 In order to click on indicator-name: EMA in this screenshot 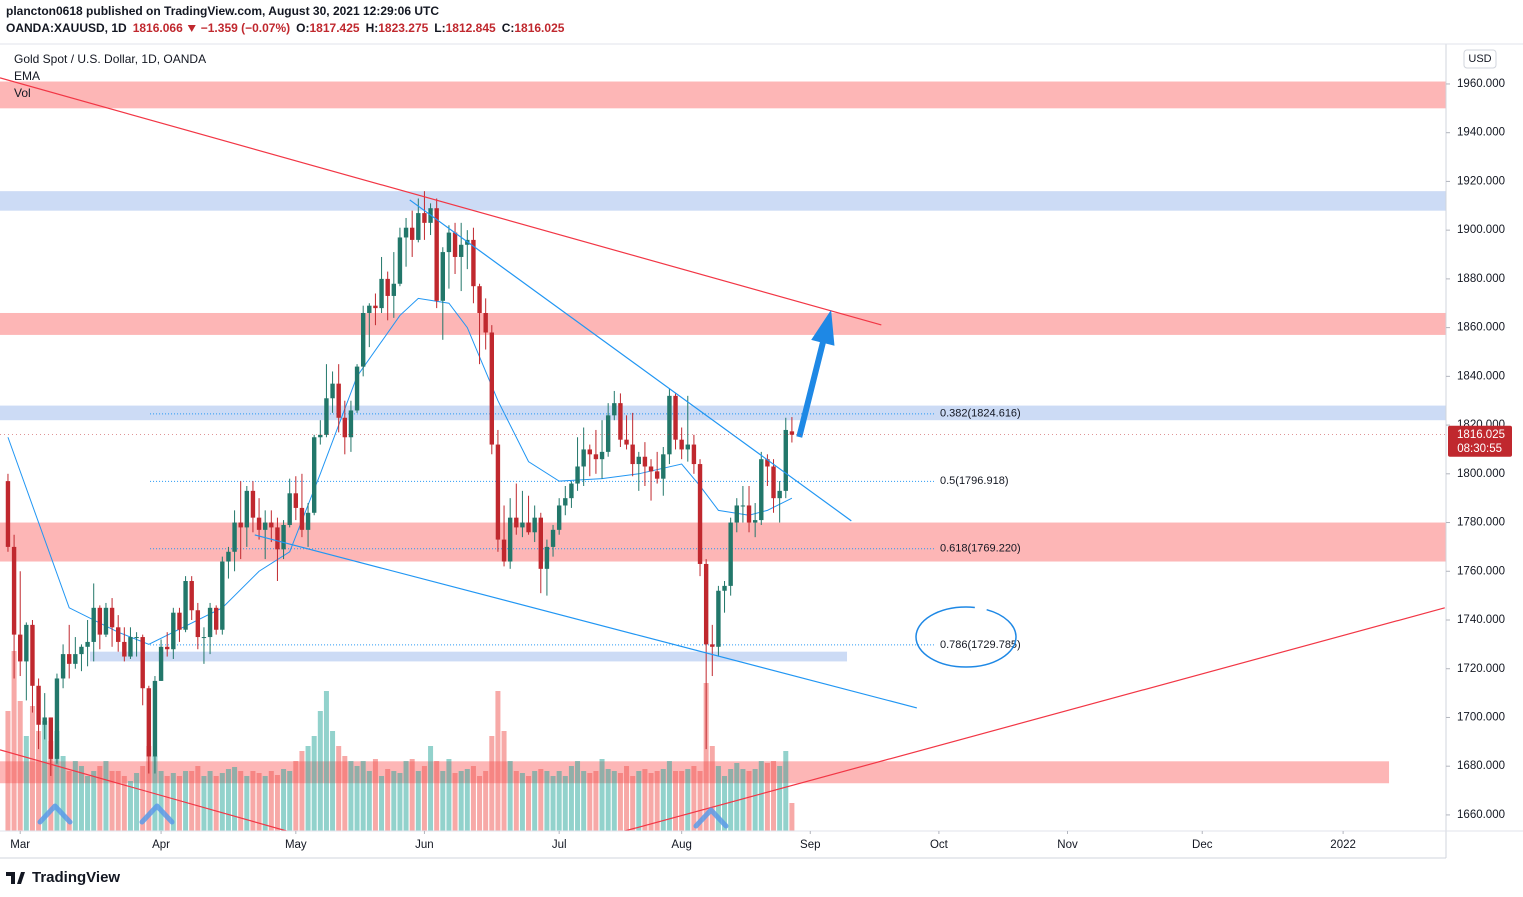, I will do `click(27, 76)`.